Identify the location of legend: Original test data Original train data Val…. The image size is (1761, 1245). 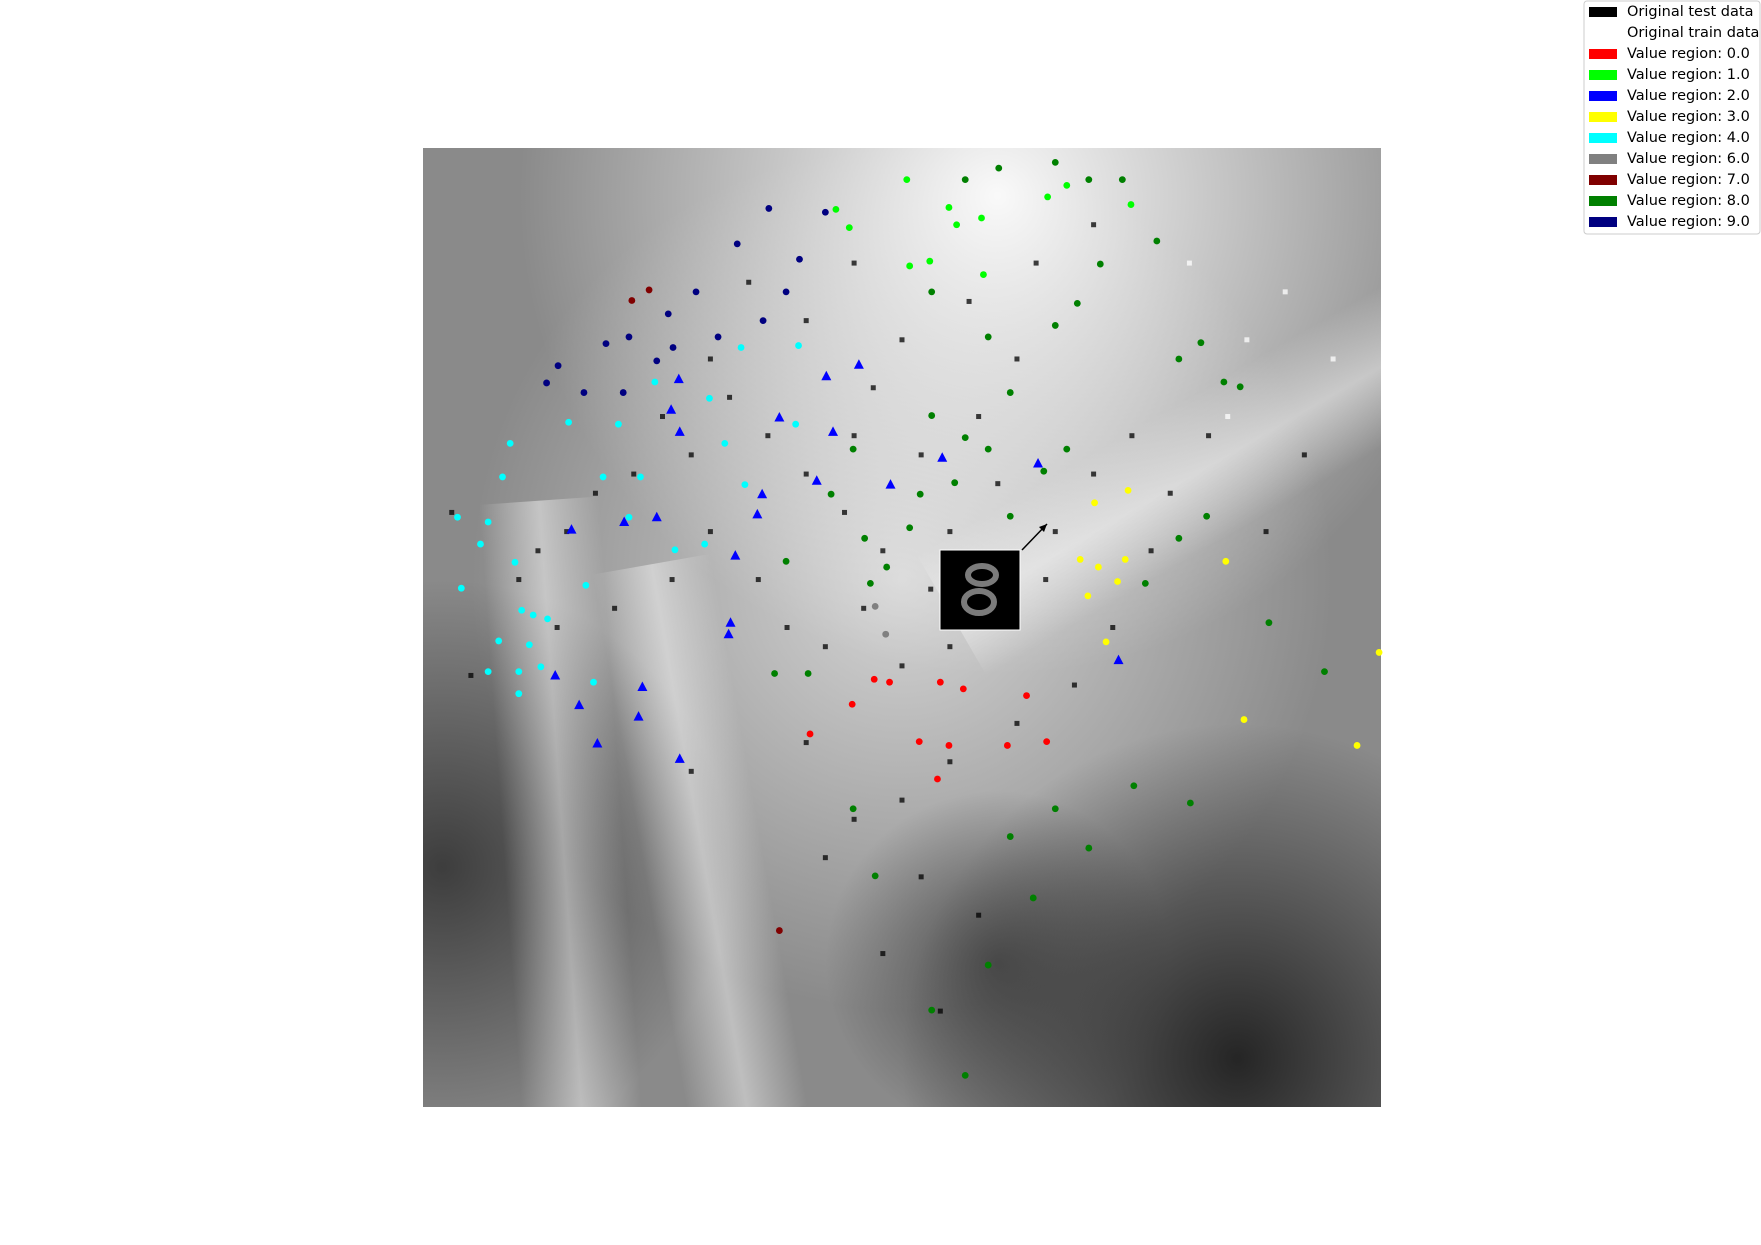
(1672, 117).